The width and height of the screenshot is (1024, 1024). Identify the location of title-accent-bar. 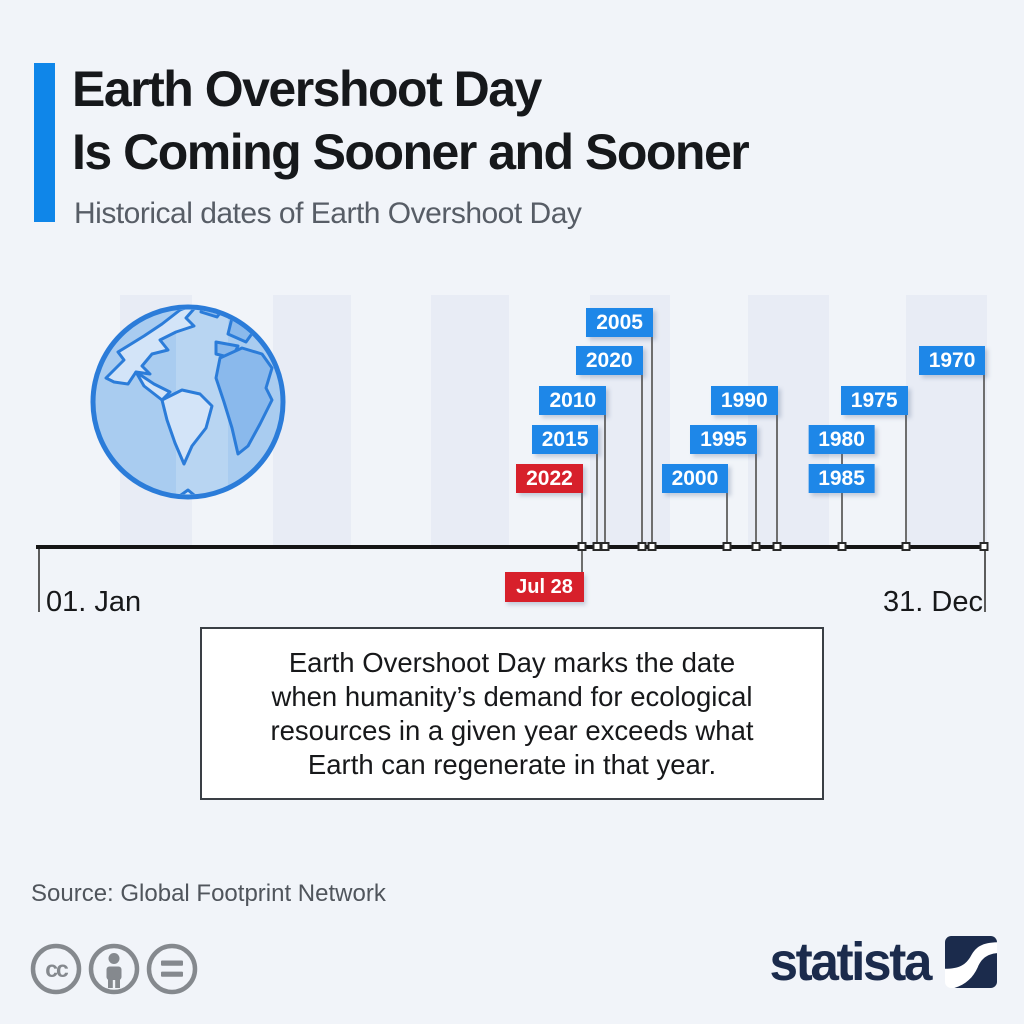
(44, 142).